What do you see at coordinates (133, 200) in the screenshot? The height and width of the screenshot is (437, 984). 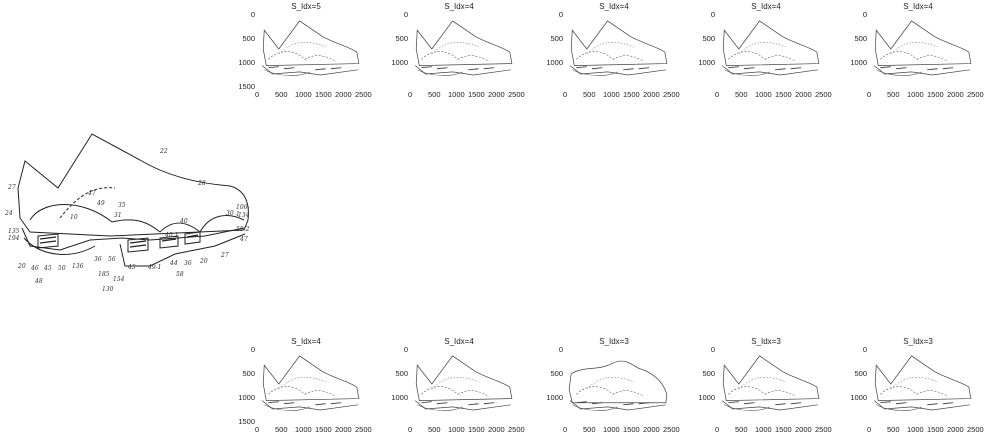 I see `reference-shoe-svg` at bounding box center [133, 200].